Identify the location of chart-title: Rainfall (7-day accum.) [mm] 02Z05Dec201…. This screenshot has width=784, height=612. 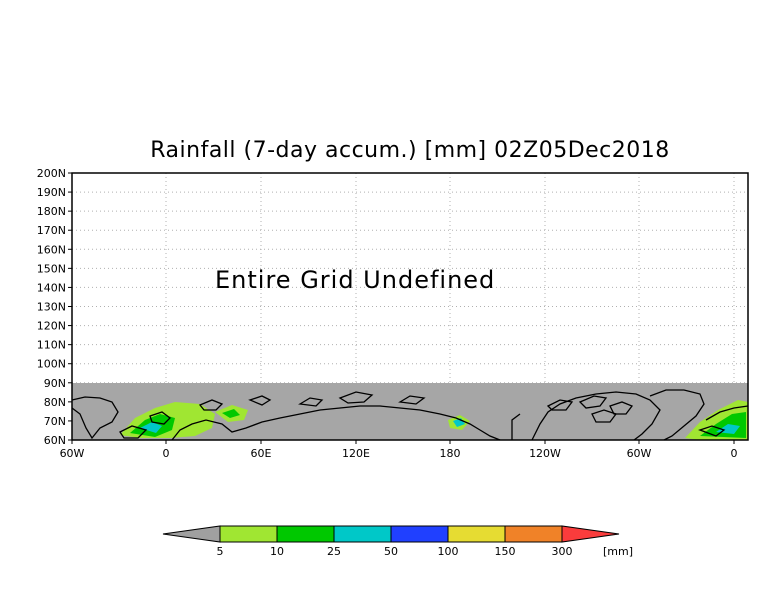
(410, 150).